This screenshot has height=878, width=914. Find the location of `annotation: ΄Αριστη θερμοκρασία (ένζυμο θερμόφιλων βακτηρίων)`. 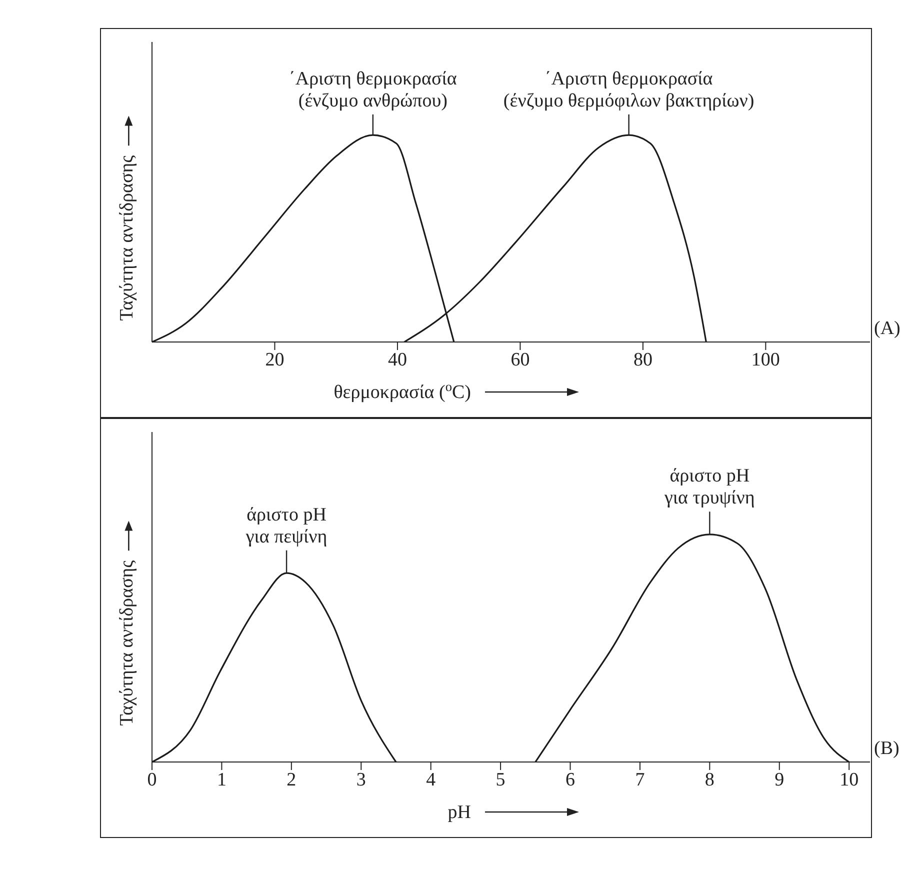

annotation: ΄Αριστη θερμοκρασία (ένζυμο θερμόφιλων βακτηρίων) is located at coordinates (628, 90).